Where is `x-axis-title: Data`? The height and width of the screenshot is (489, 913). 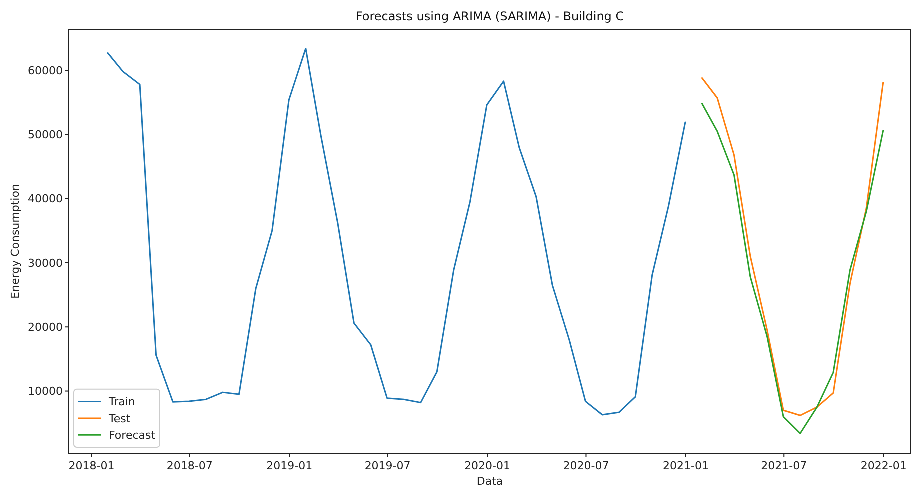 x-axis-title: Data is located at coordinates (490, 481).